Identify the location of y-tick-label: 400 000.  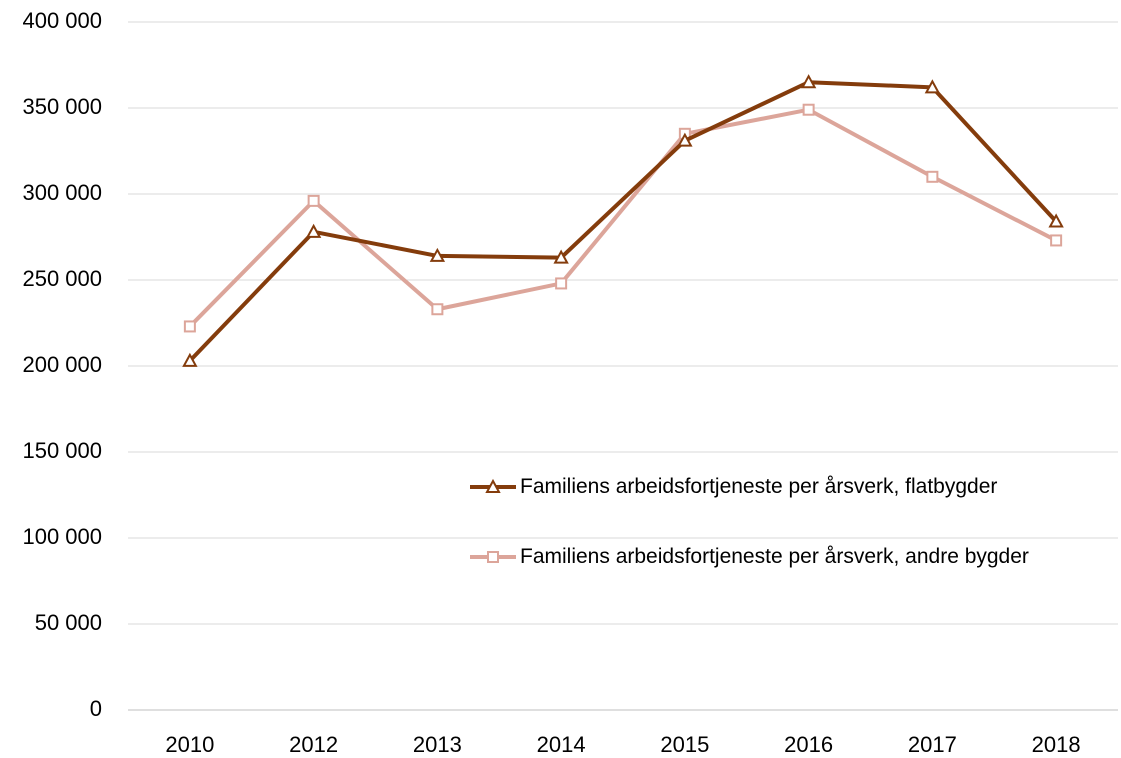
(62, 20).